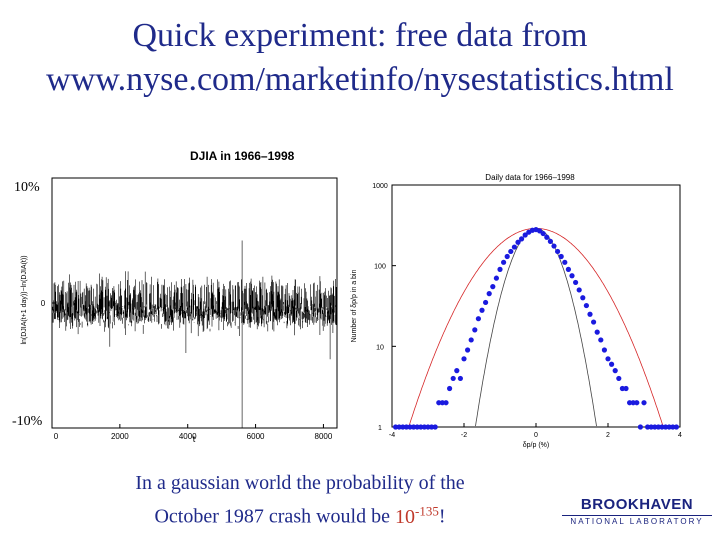 The image size is (720, 540). I want to click on logo-sub: NATIONAL LABORATORY, so click(637, 520).